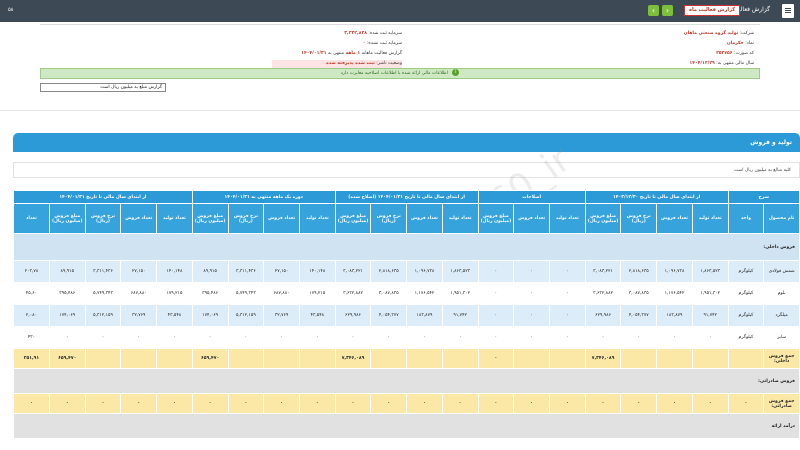  I want to click on report-label: گزارش فعالیت ماهانه, so click(381, 53).